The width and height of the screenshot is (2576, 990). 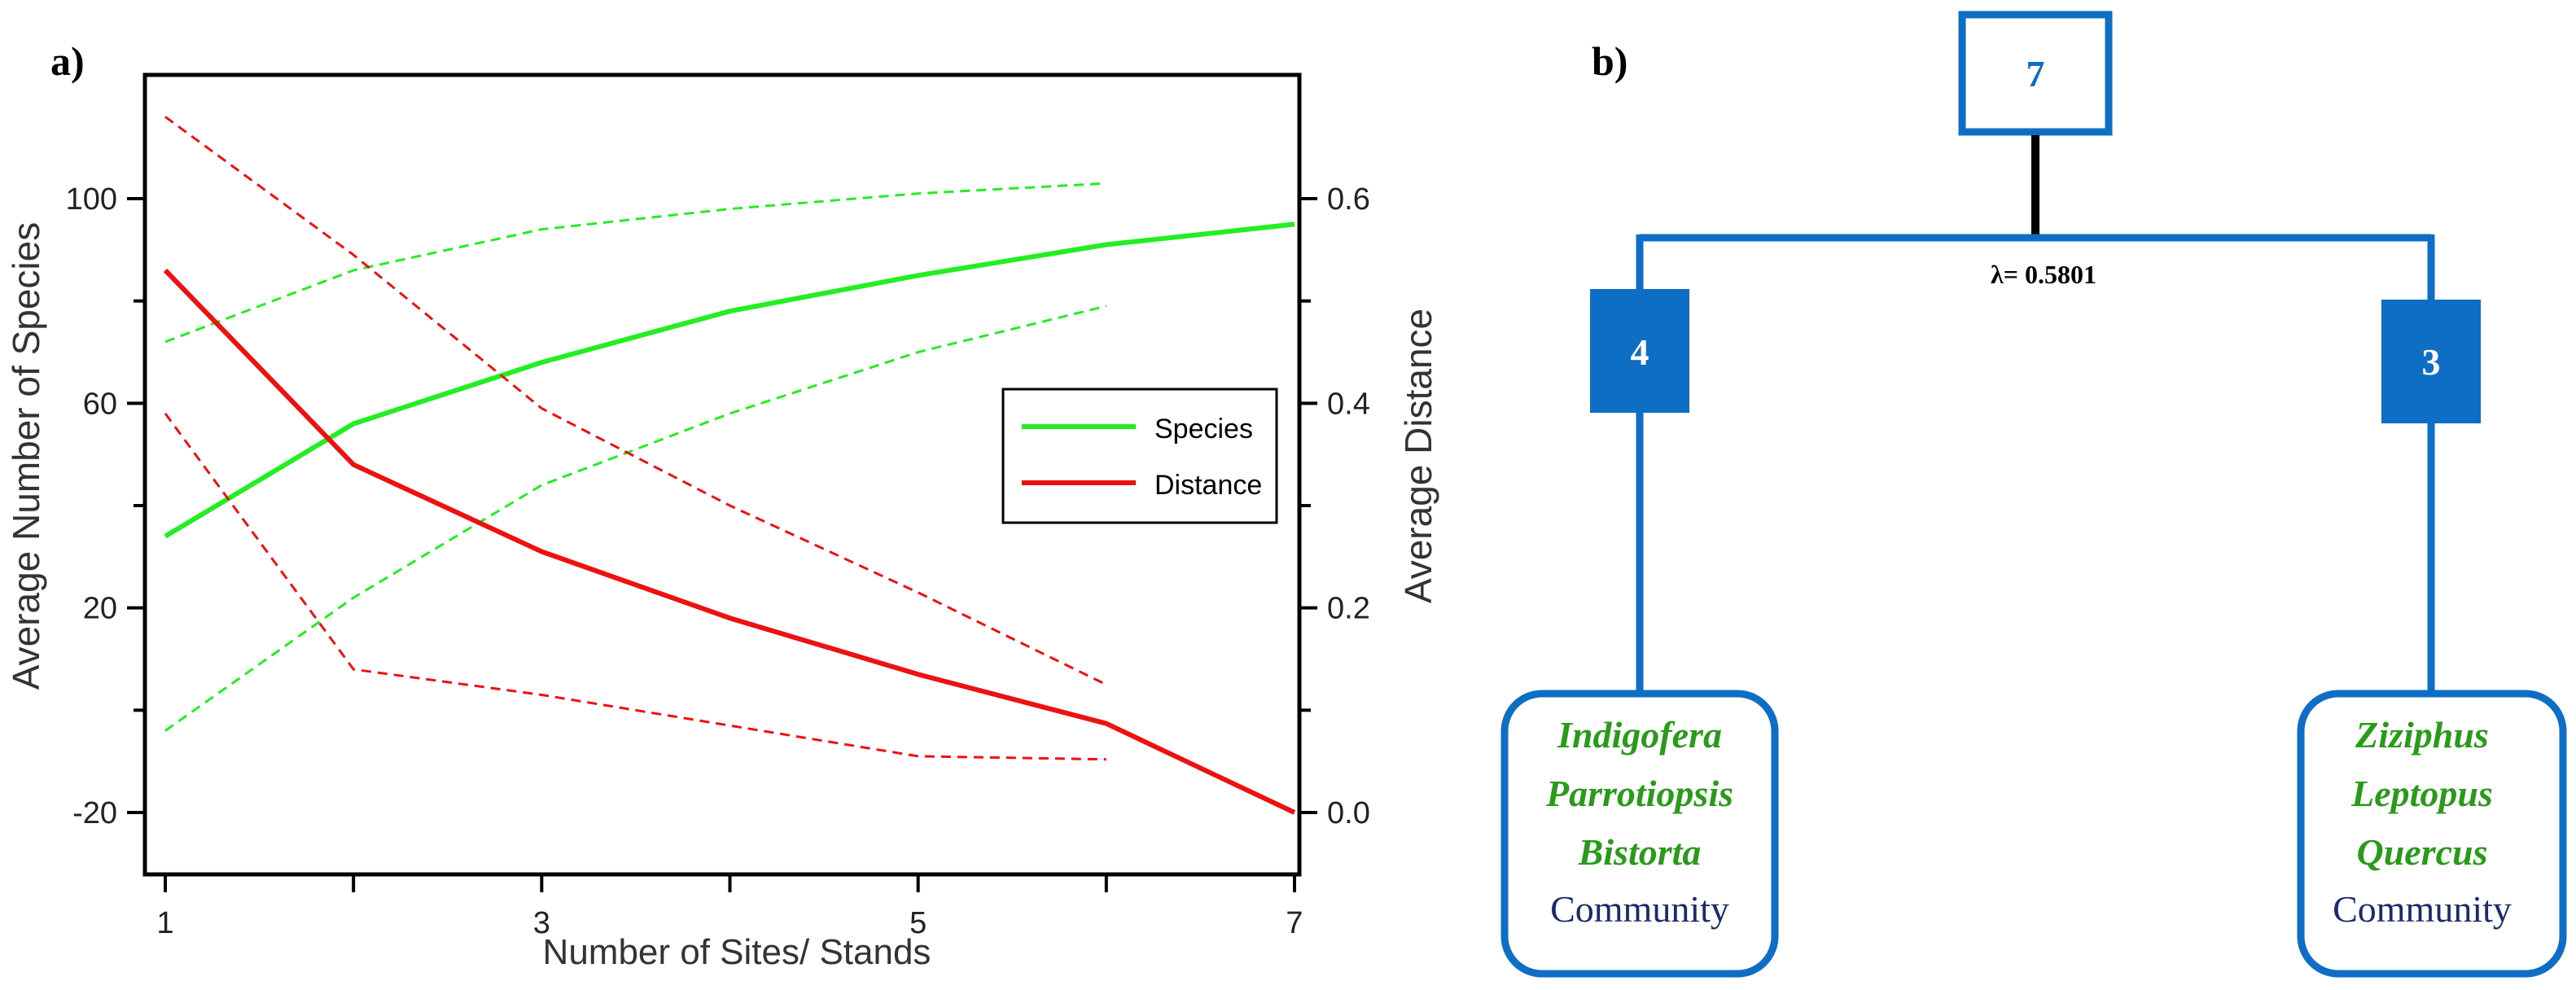 I want to click on legend-box, so click(x=1139, y=456).